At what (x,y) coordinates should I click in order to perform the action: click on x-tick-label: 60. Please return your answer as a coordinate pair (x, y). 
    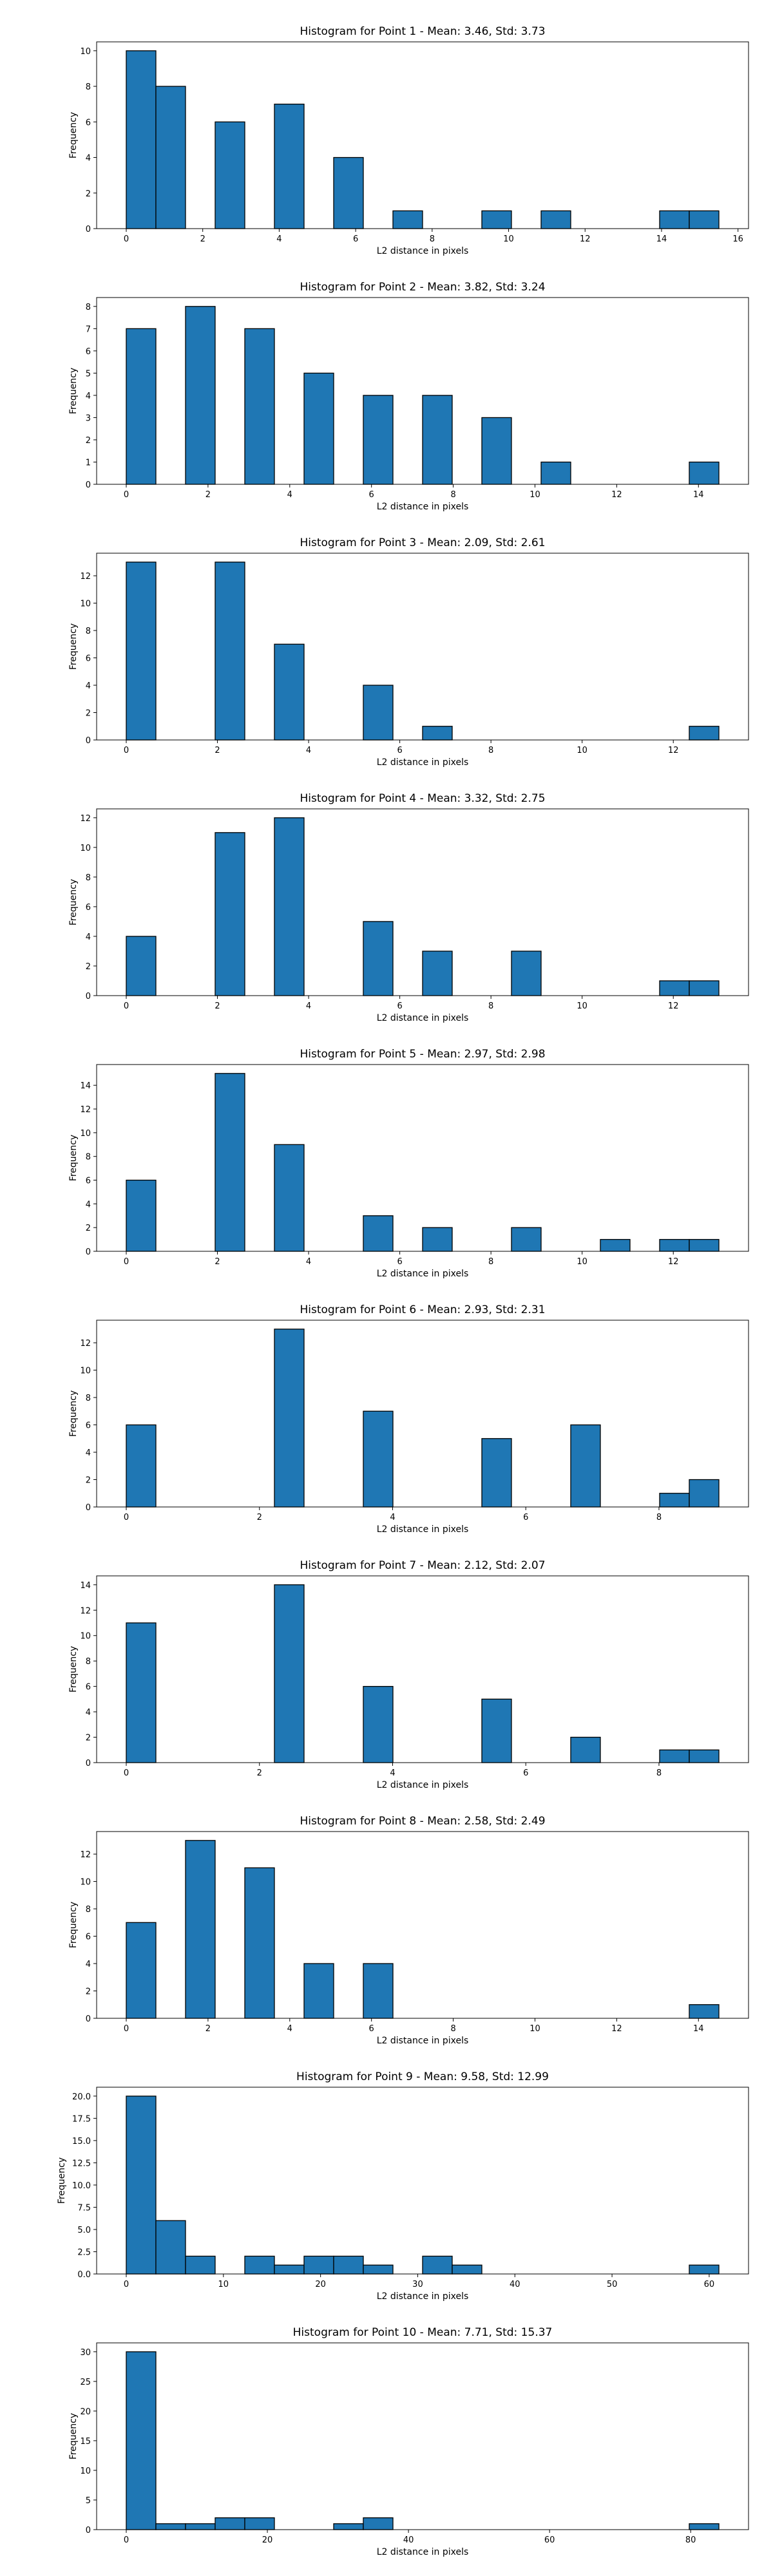
    Looking at the image, I should click on (709, 2284).